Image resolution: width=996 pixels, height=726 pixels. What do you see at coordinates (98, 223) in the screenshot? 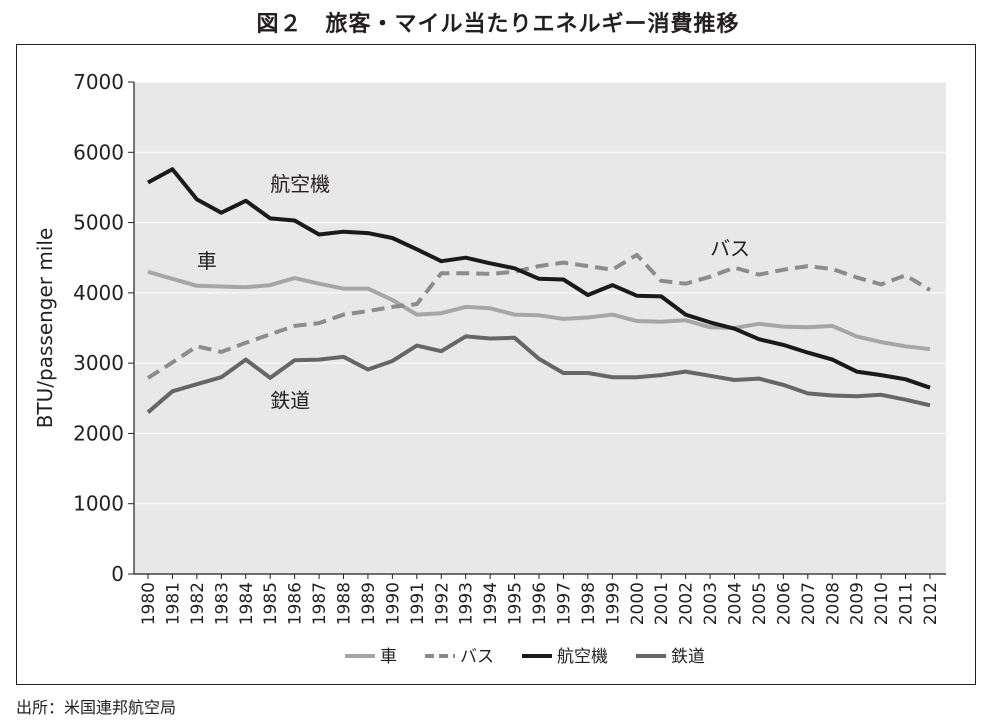
I see `y-tick-label: 5000` at bounding box center [98, 223].